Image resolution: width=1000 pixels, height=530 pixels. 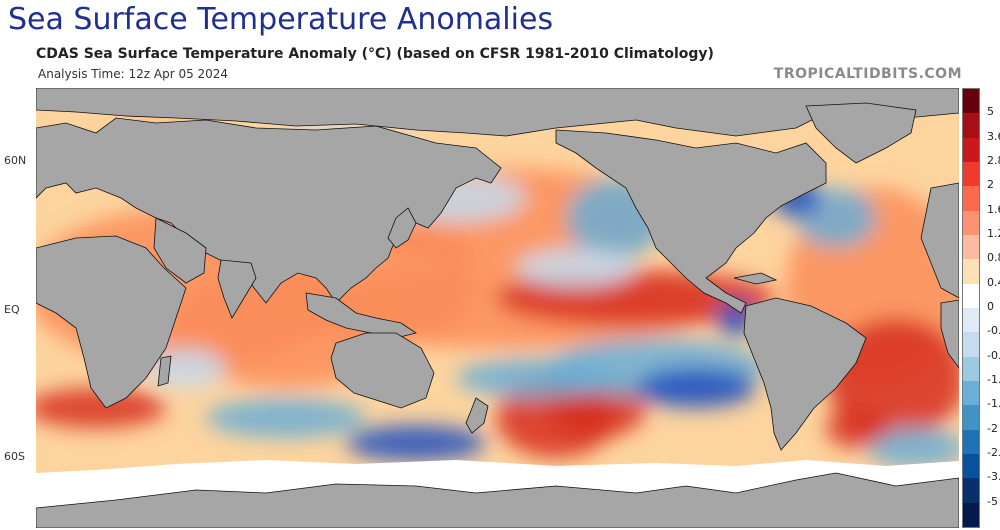 What do you see at coordinates (993, 379) in the screenshot?
I see `color-scale-tick-label: -1.2` at bounding box center [993, 379].